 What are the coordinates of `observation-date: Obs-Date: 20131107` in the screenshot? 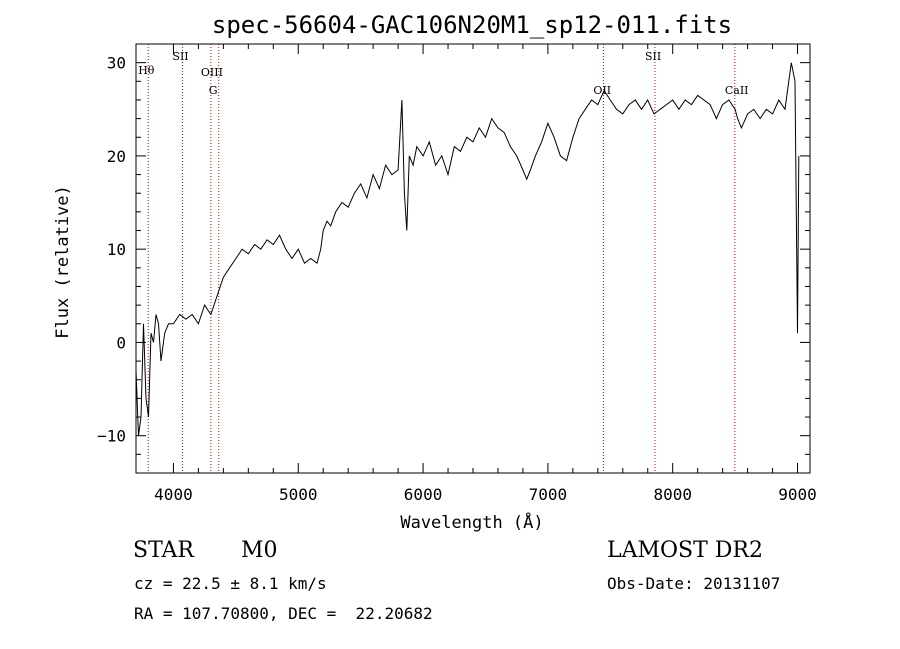 It's located at (694, 583).